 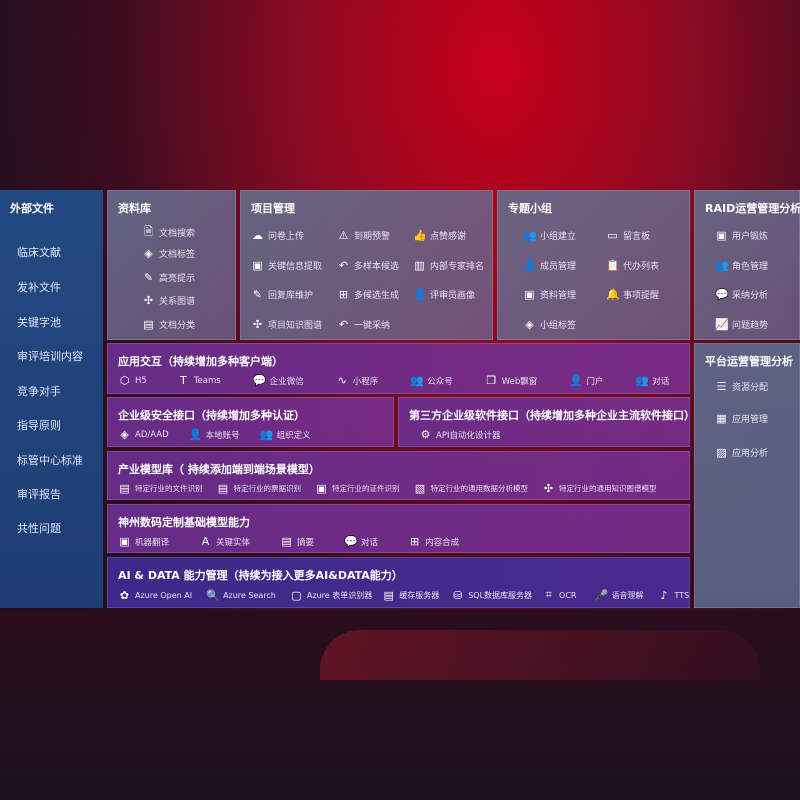 What do you see at coordinates (168, 232) in the screenshot?
I see `library-item: 🗎 文档搜索` at bounding box center [168, 232].